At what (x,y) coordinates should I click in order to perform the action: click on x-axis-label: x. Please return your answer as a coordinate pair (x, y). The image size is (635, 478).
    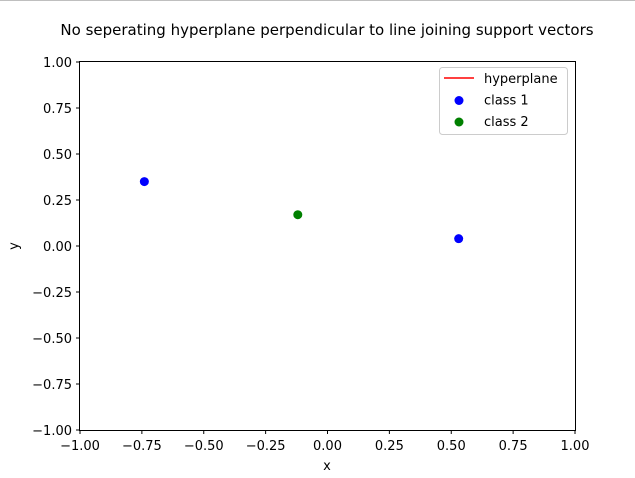
    Looking at the image, I should click on (327, 466).